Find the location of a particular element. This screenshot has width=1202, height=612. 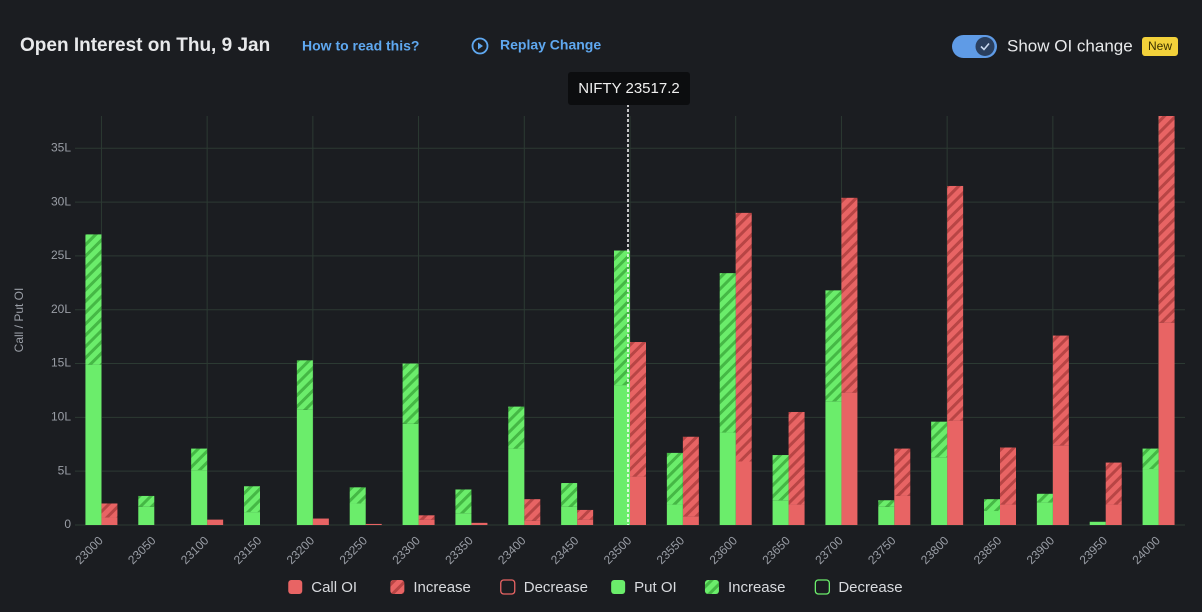

y-tick-label: 0 is located at coordinates (67, 524).